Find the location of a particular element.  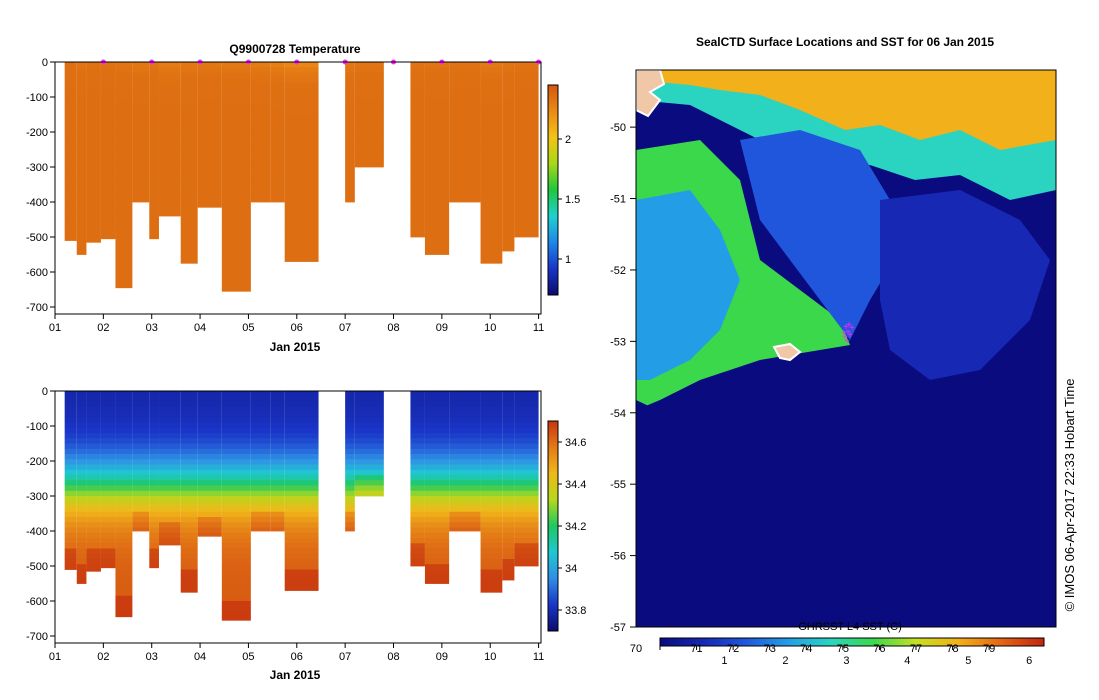

y-tick-label: -100 is located at coordinates (37, 98).